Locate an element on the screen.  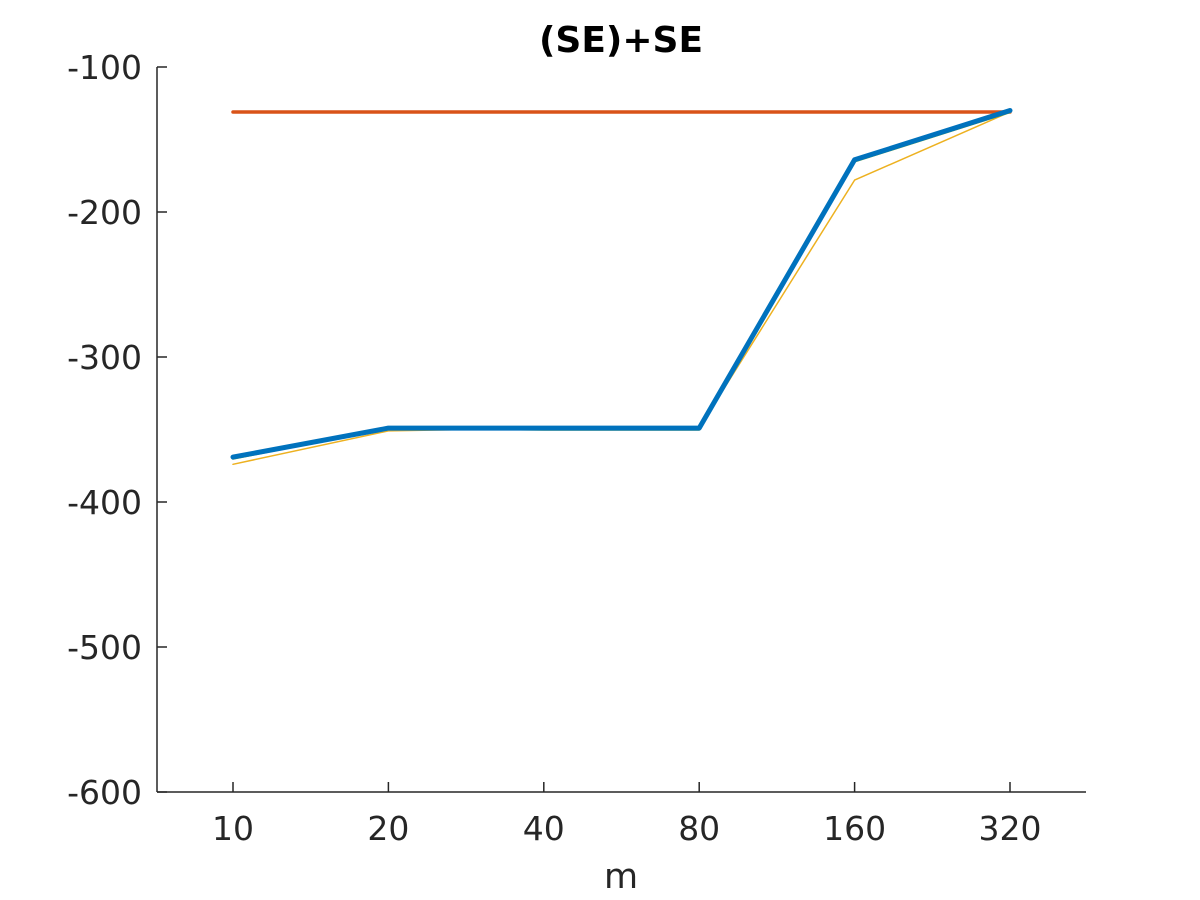
y-tick-label: -300 is located at coordinates (104, 357).